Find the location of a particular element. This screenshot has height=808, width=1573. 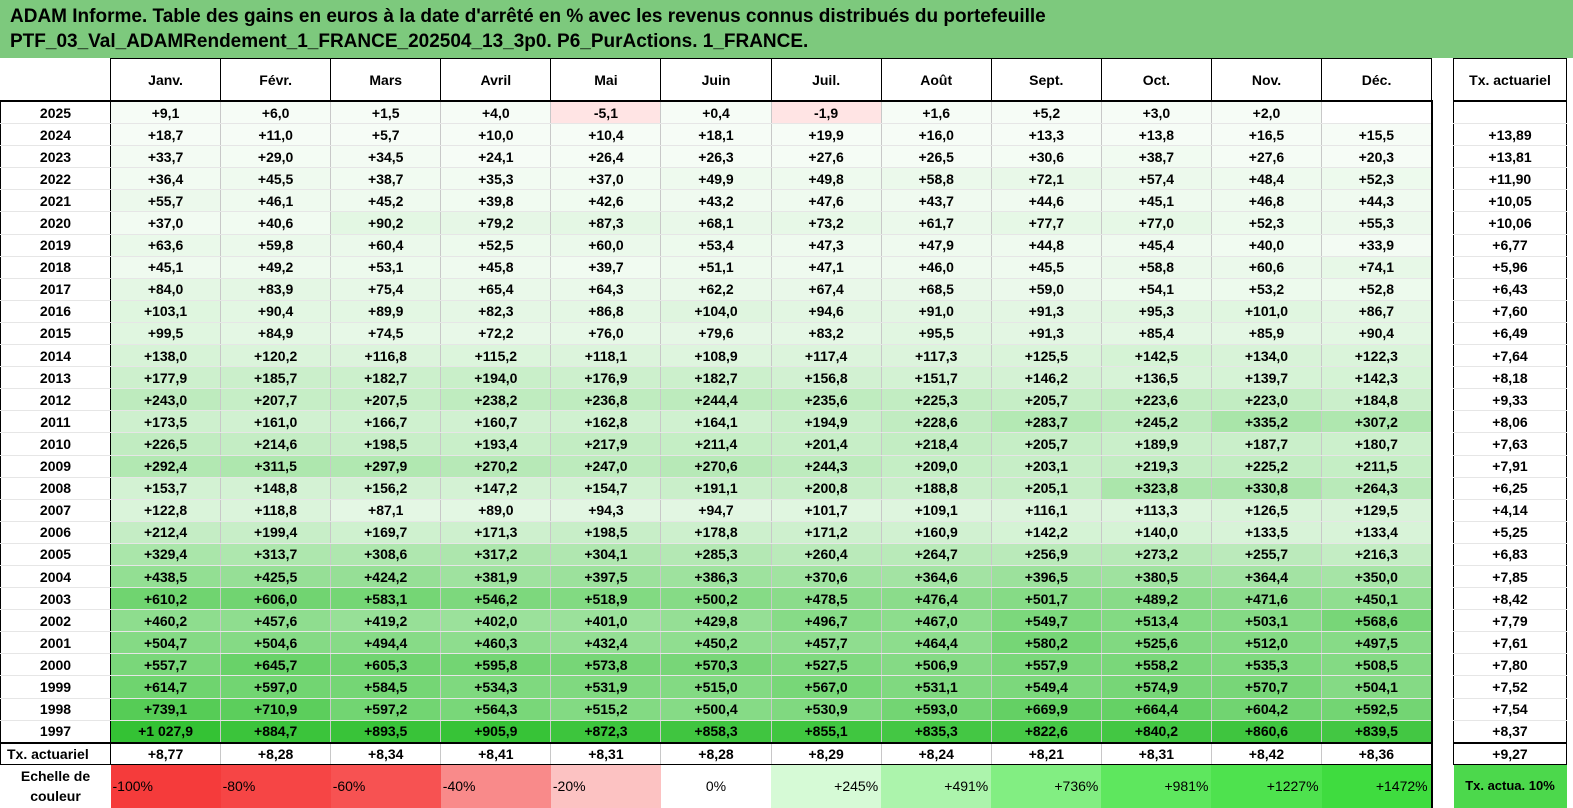

value-cell: +244,4 is located at coordinates (716, 400).